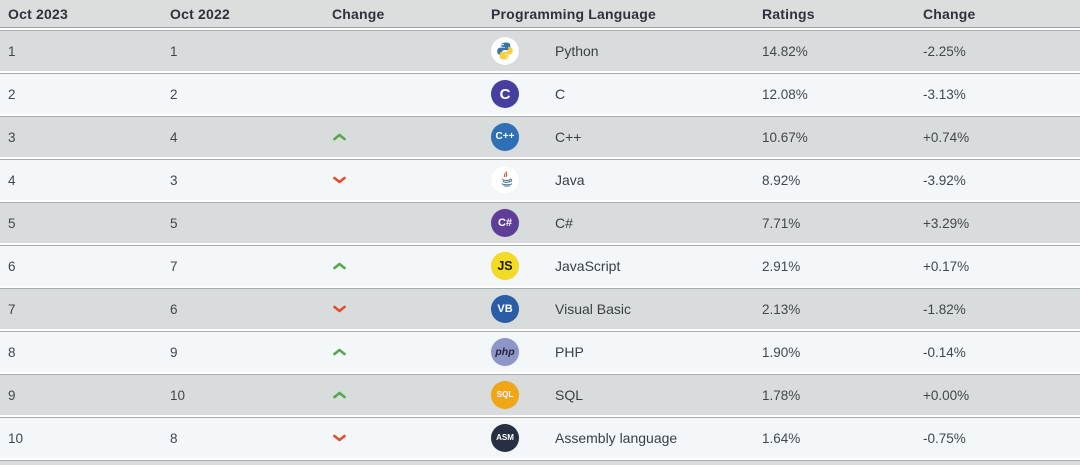  Describe the element at coordinates (523, 438) in the screenshot. I see `language-icon-cell: ASM` at that location.